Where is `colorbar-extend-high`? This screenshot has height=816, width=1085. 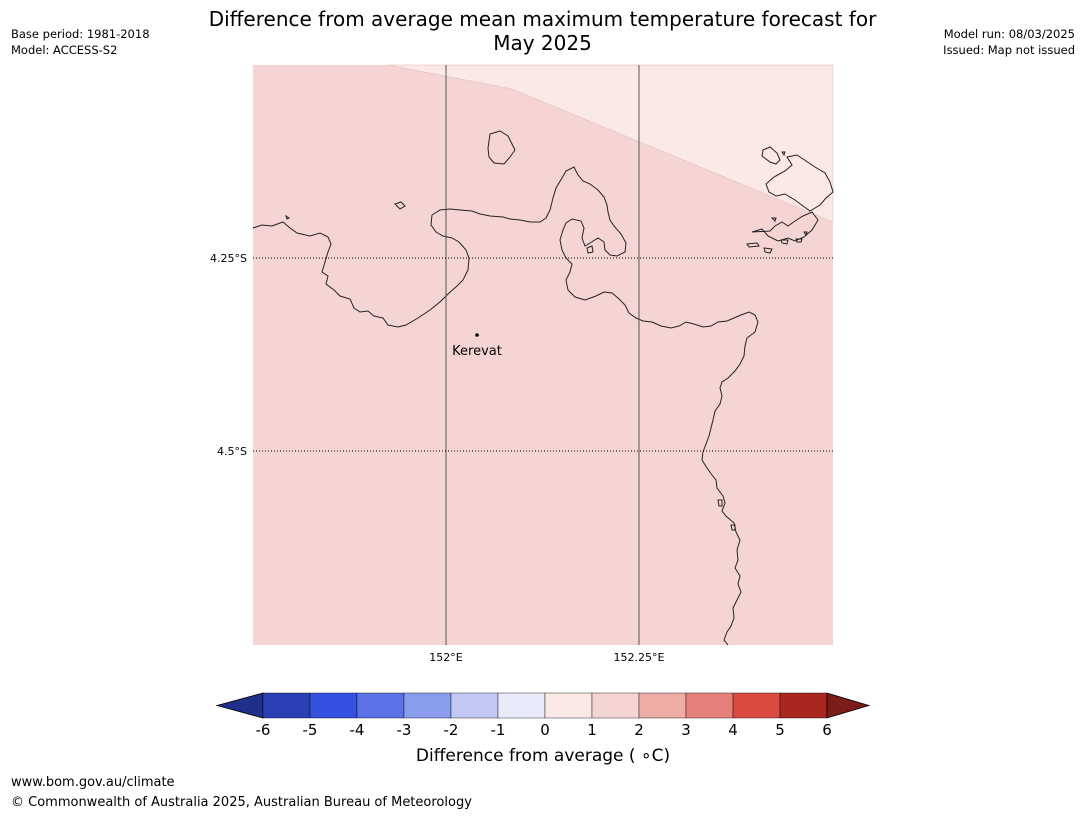 colorbar-extend-high is located at coordinates (848, 705).